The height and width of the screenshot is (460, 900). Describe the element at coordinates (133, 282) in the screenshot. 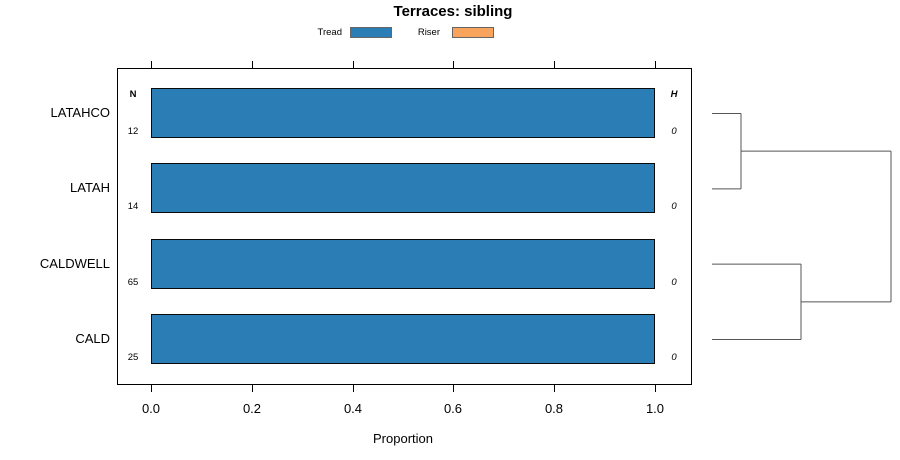

I see `n-value-caldwell: 65` at that location.